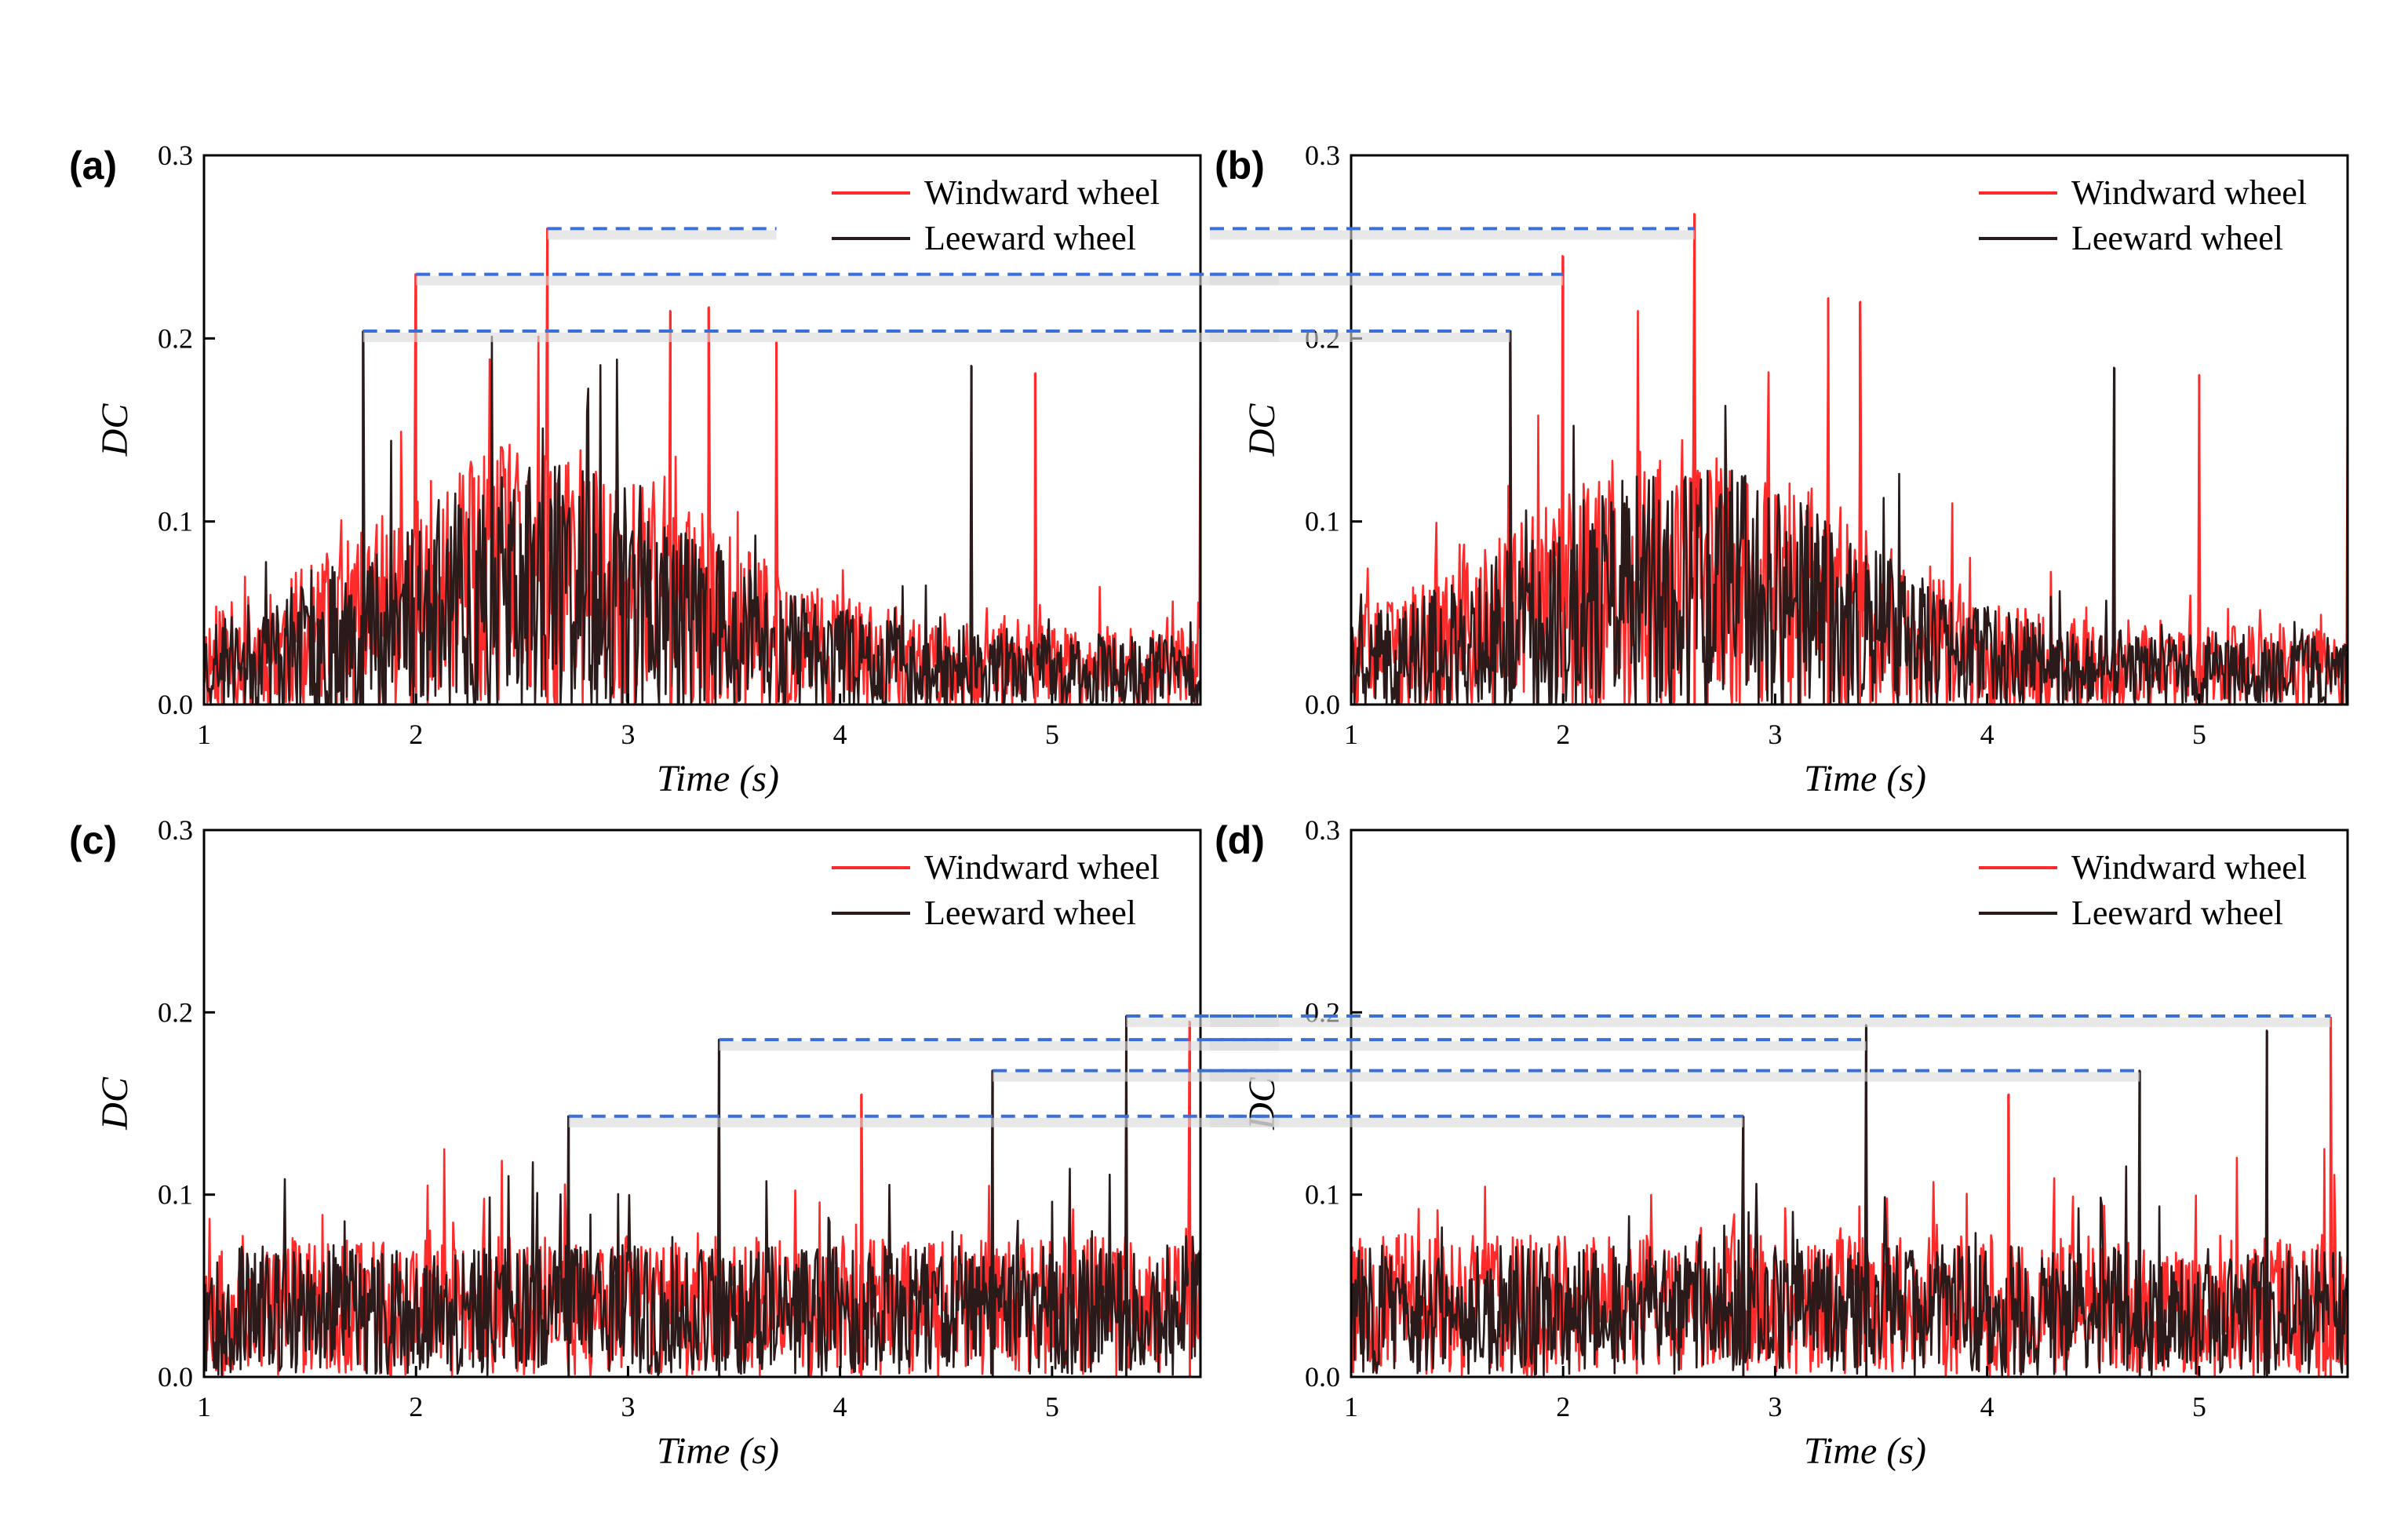  What do you see at coordinates (1770, 1070) in the screenshot?
I see `reference-lines-d` at bounding box center [1770, 1070].